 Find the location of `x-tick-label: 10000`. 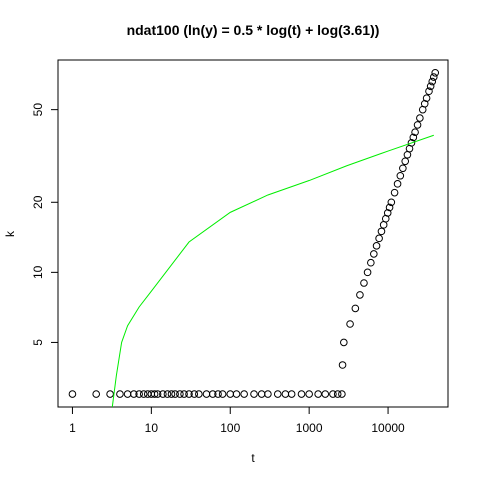

x-tick-label: 10000 is located at coordinates (388, 428).